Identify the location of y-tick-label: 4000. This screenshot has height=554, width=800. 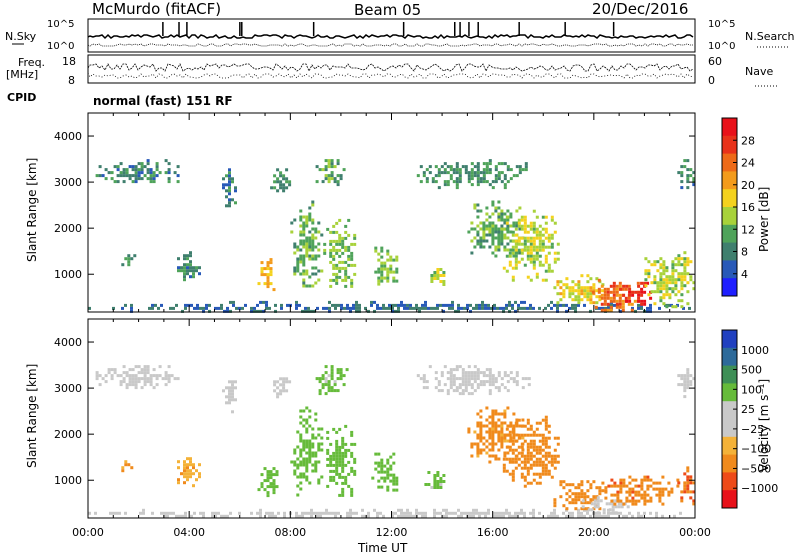
(68, 136).